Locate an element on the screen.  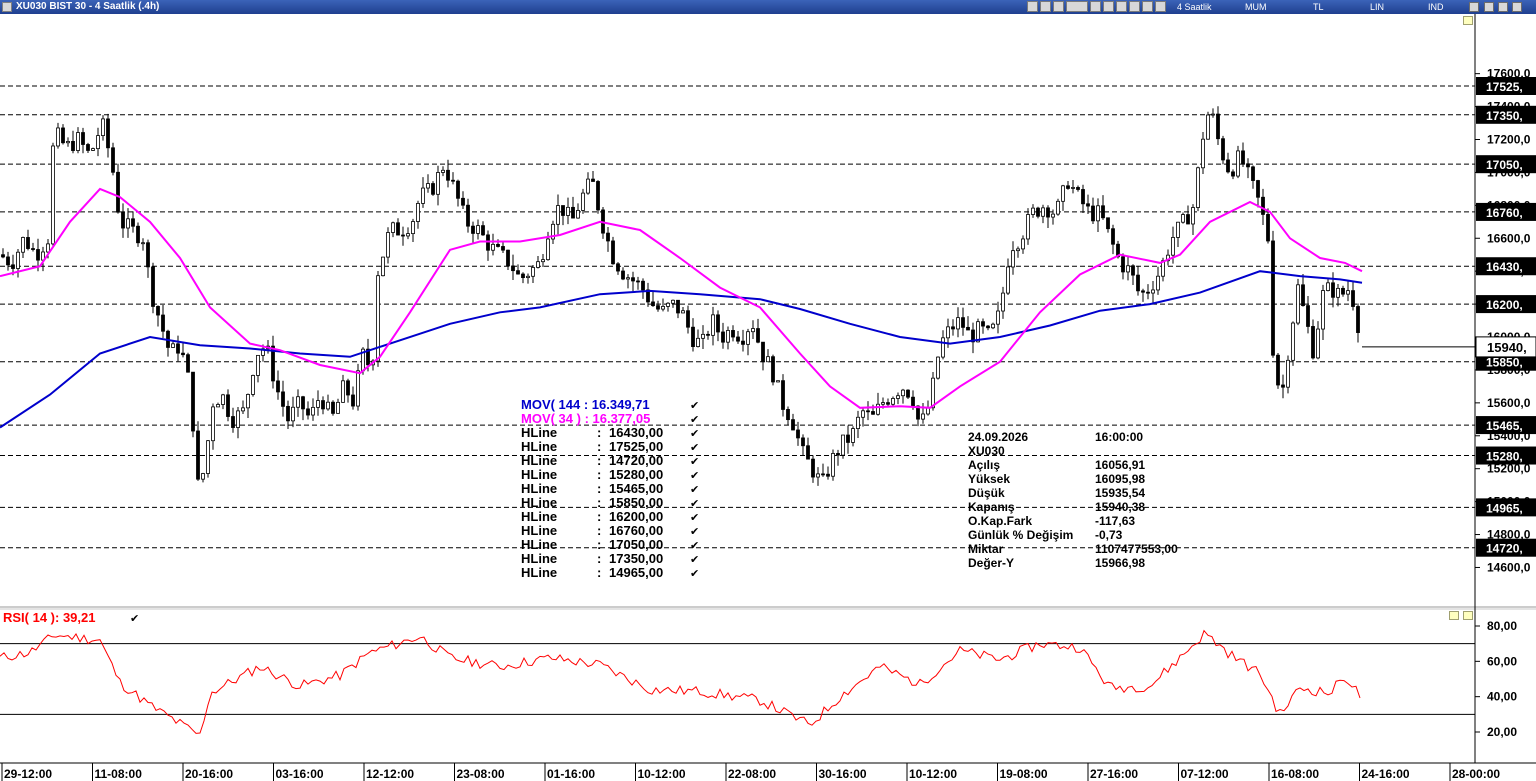
time-tick-label: 03-16:00 is located at coordinates (300, 774).